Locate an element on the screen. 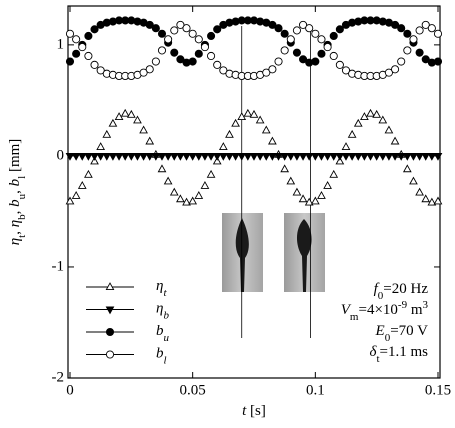 Image resolution: width=455 pixels, height=428 pixels. text-segment: 0 is located at coordinates (388, 338).